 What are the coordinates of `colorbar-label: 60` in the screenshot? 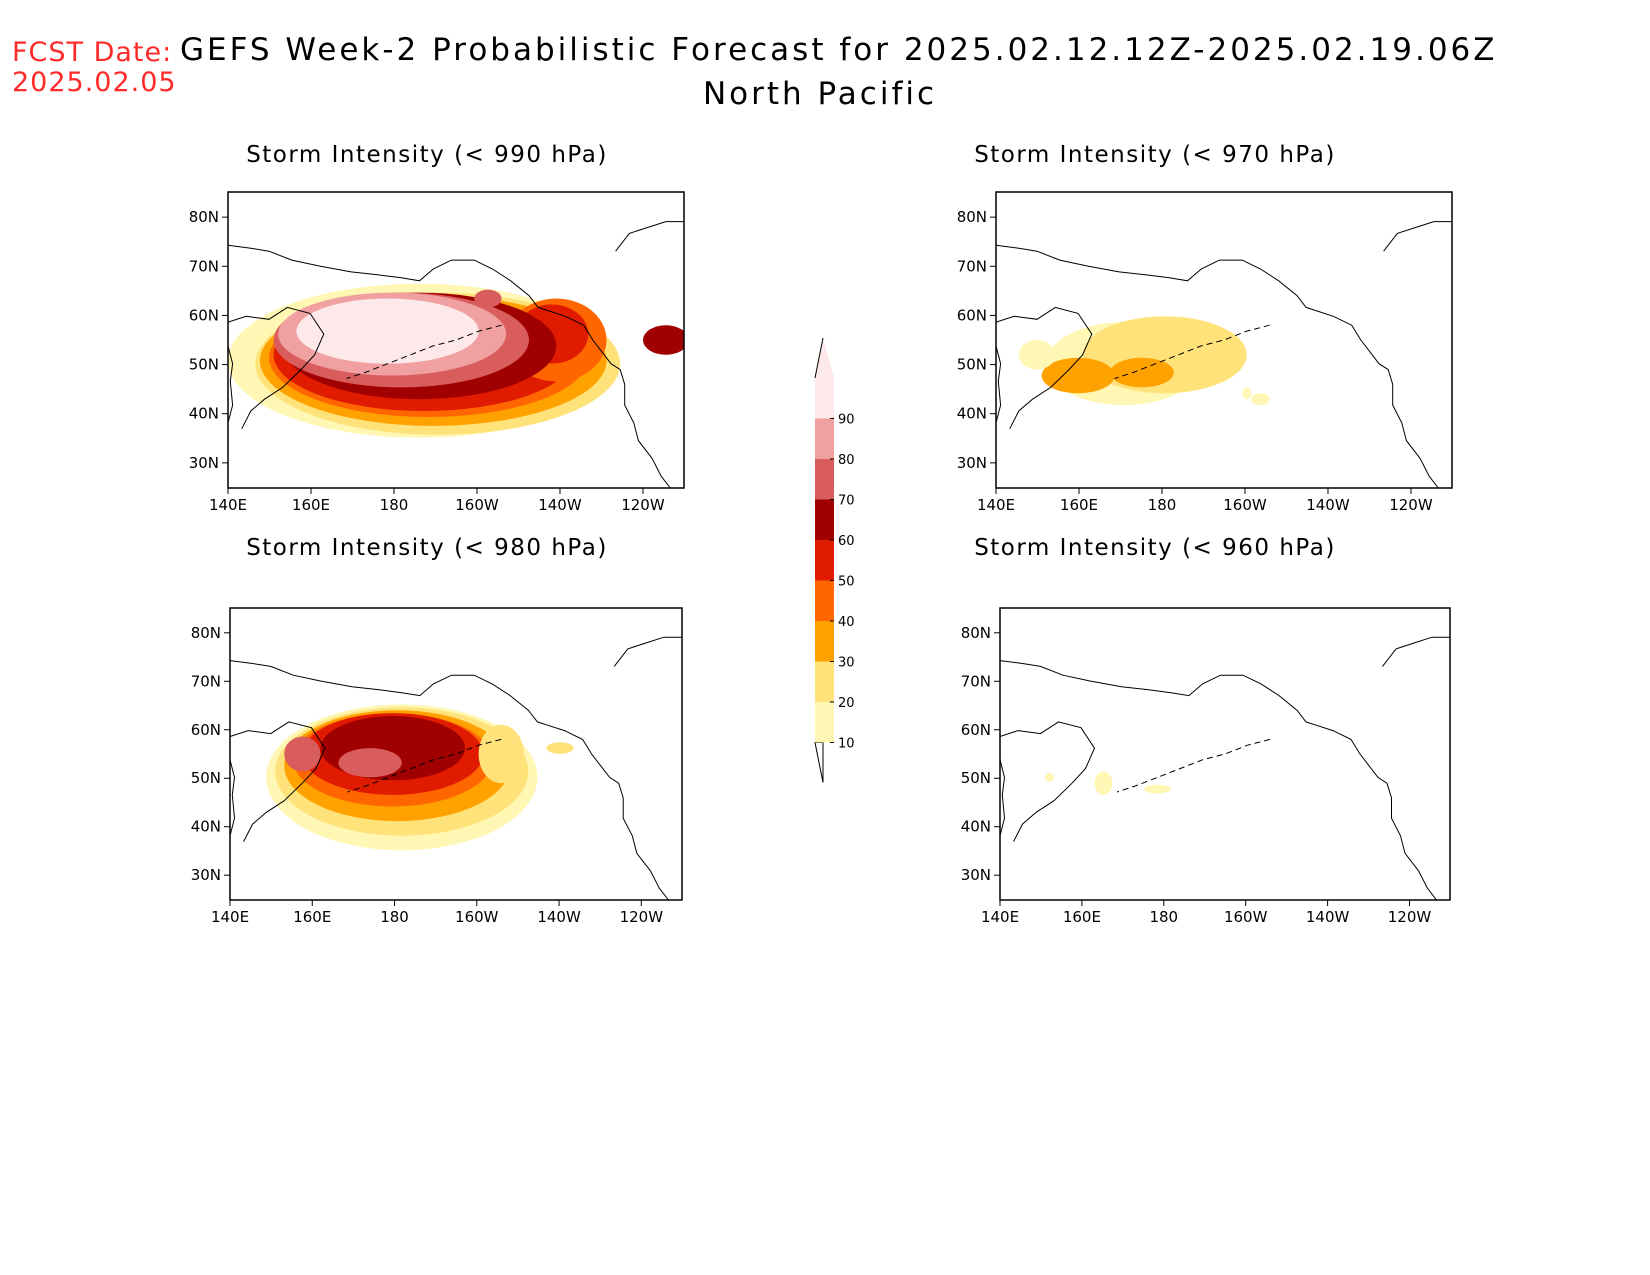 It's located at (846, 541).